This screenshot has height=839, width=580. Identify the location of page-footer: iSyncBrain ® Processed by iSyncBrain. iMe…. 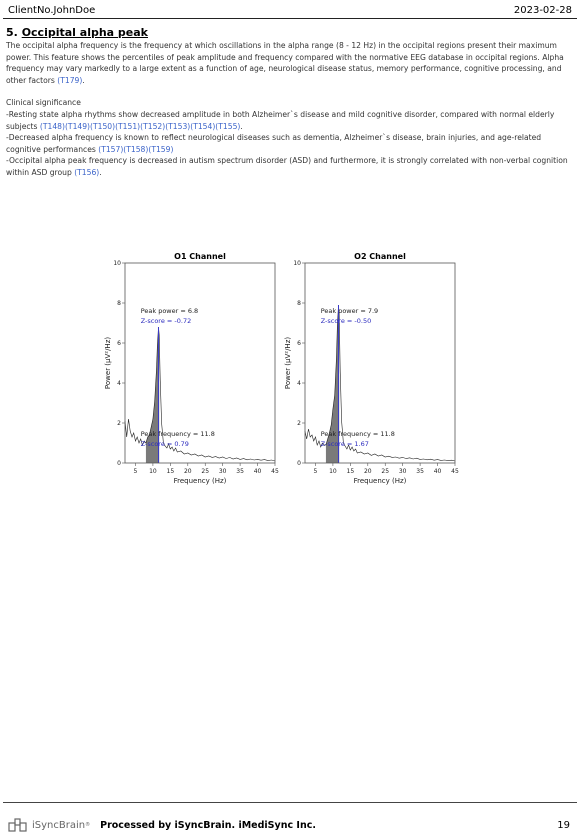
(289, 825).